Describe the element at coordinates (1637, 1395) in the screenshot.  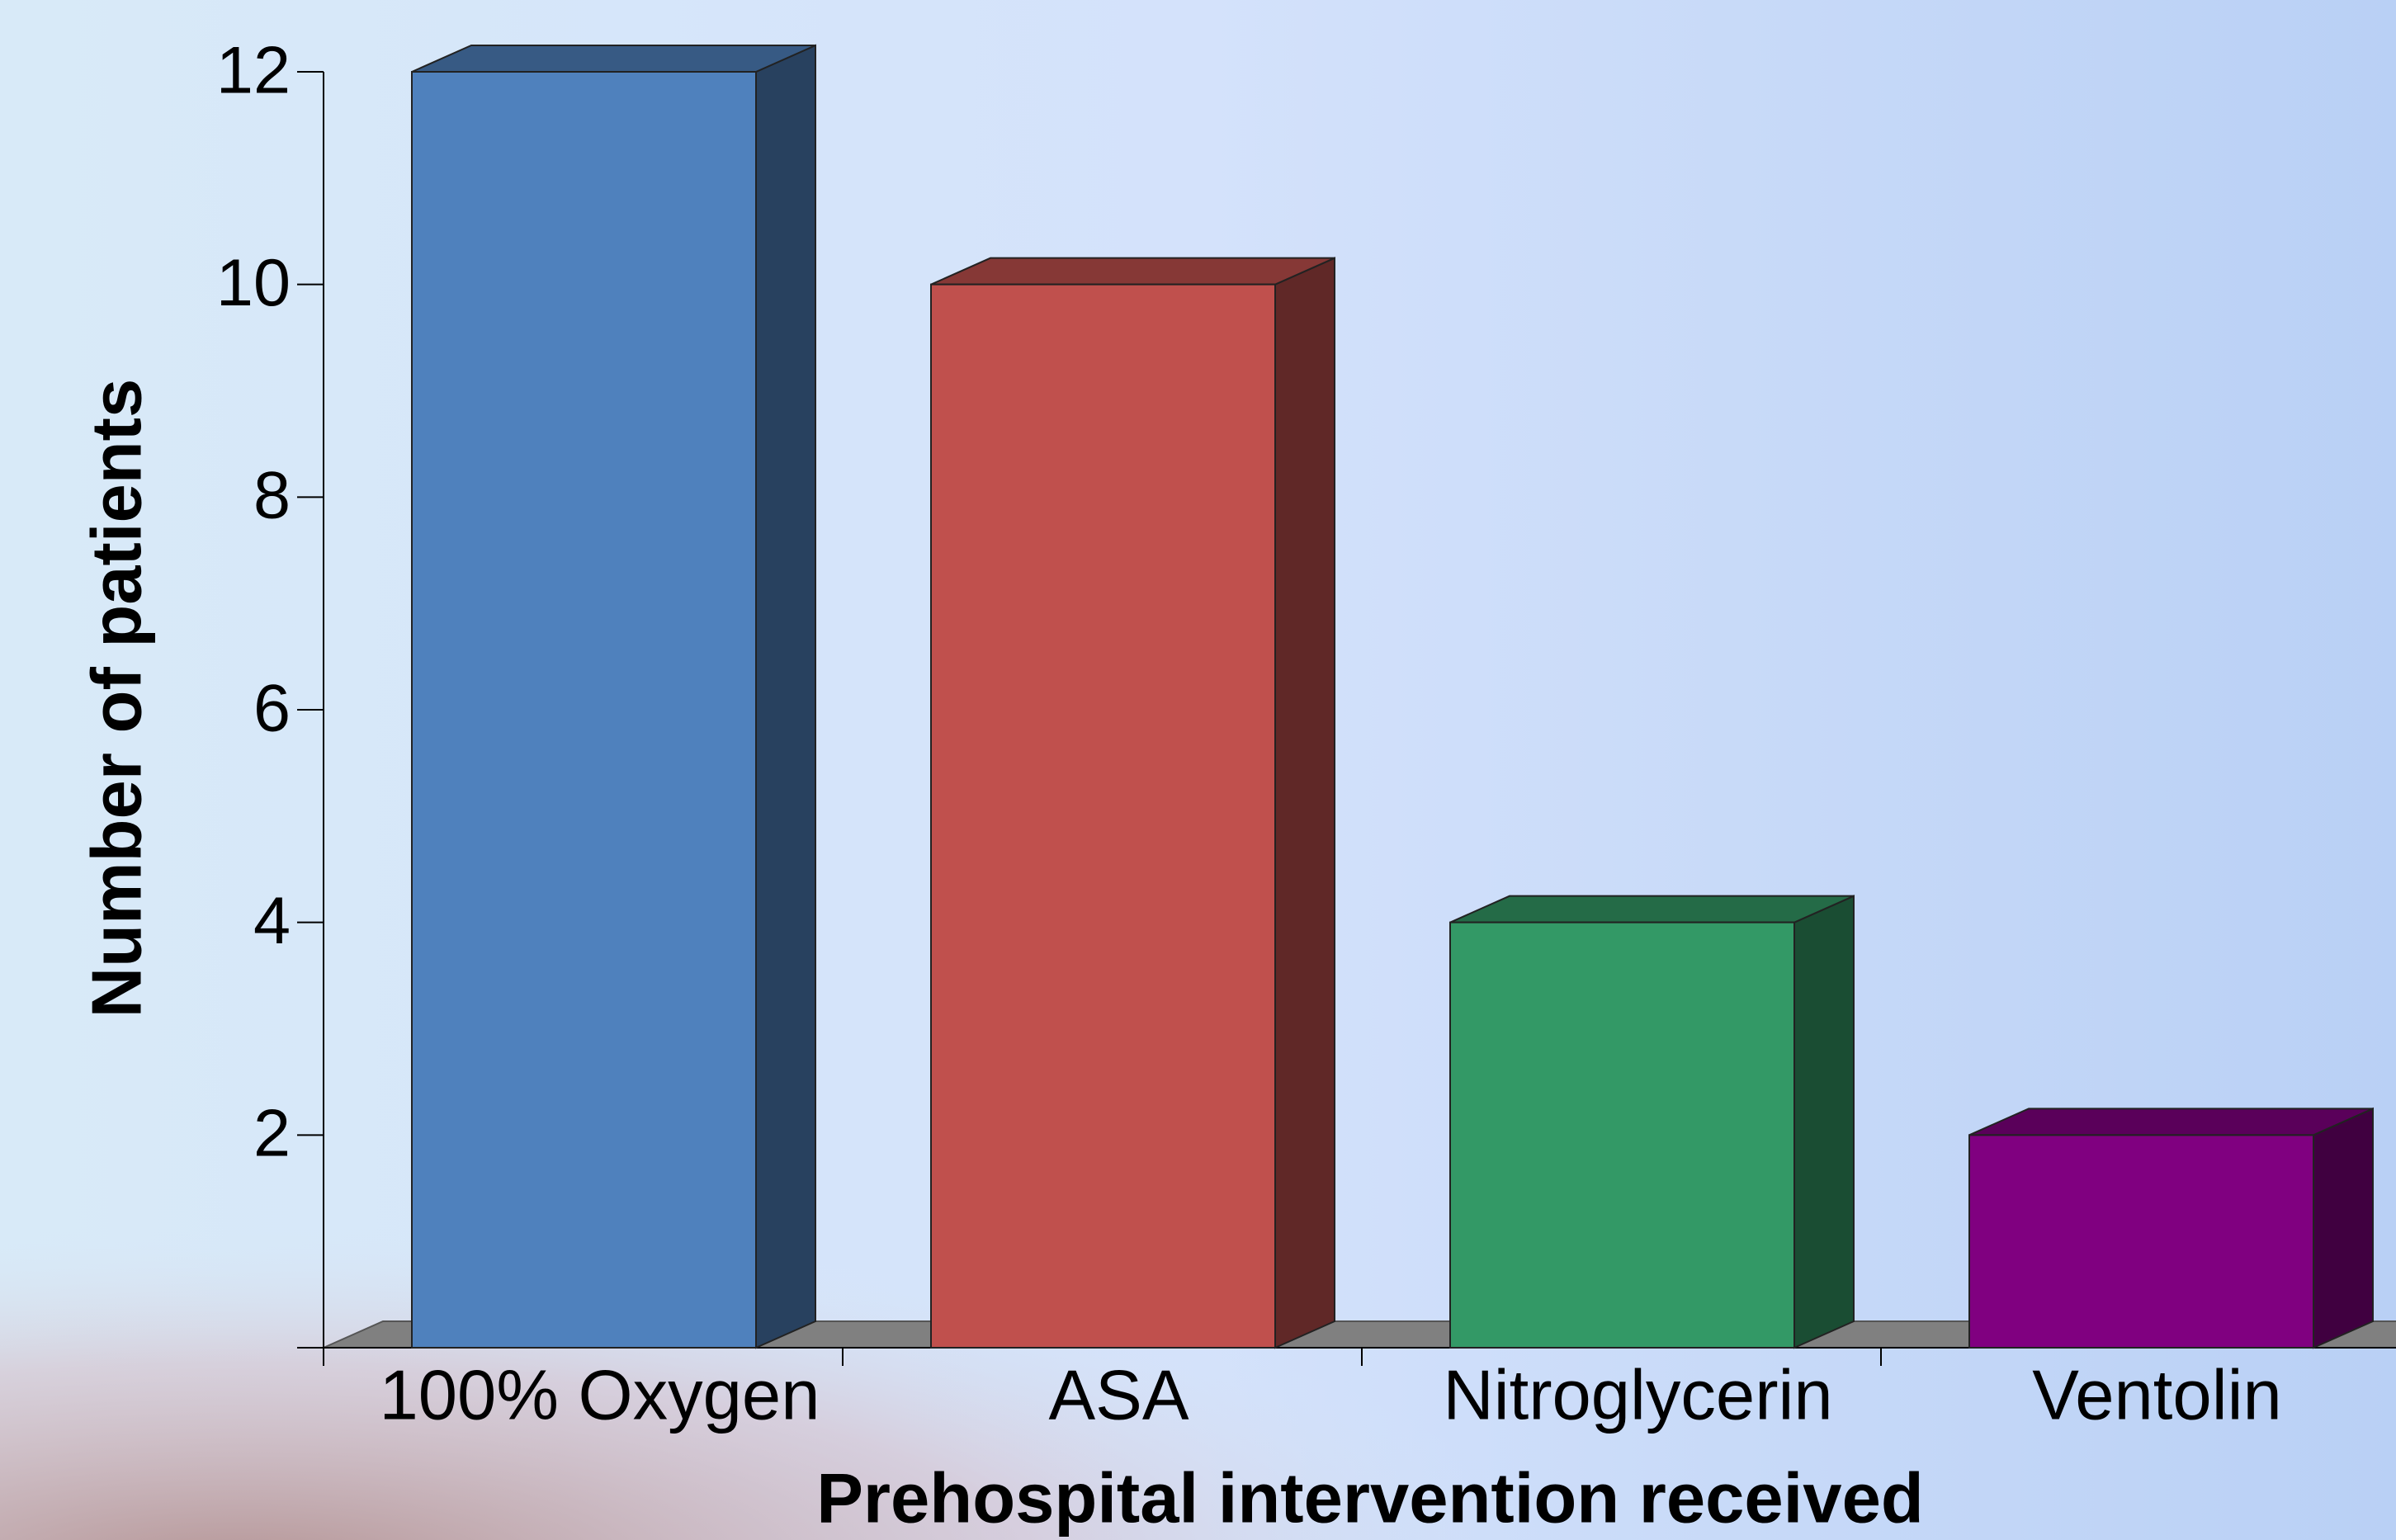
I see `x-tick-label: Nitroglycerin` at that location.